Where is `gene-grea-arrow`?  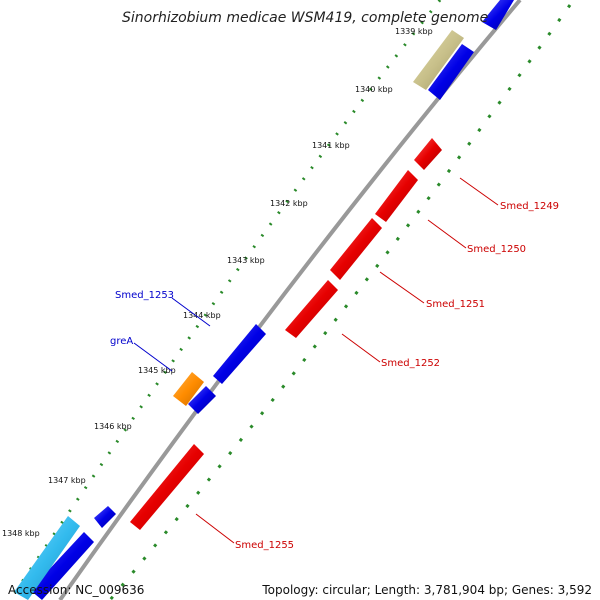
gene-grea-arrow is located at coordinates (188, 389).